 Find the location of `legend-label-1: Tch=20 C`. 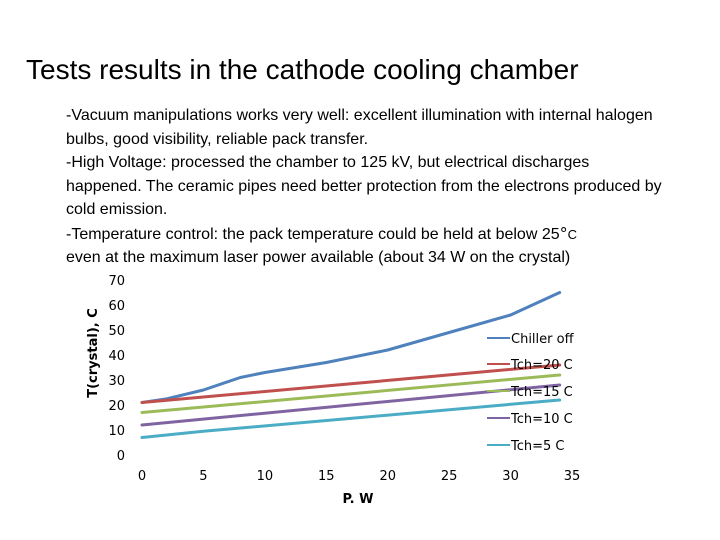

legend-label-1: Tch=20 C is located at coordinates (541, 365).